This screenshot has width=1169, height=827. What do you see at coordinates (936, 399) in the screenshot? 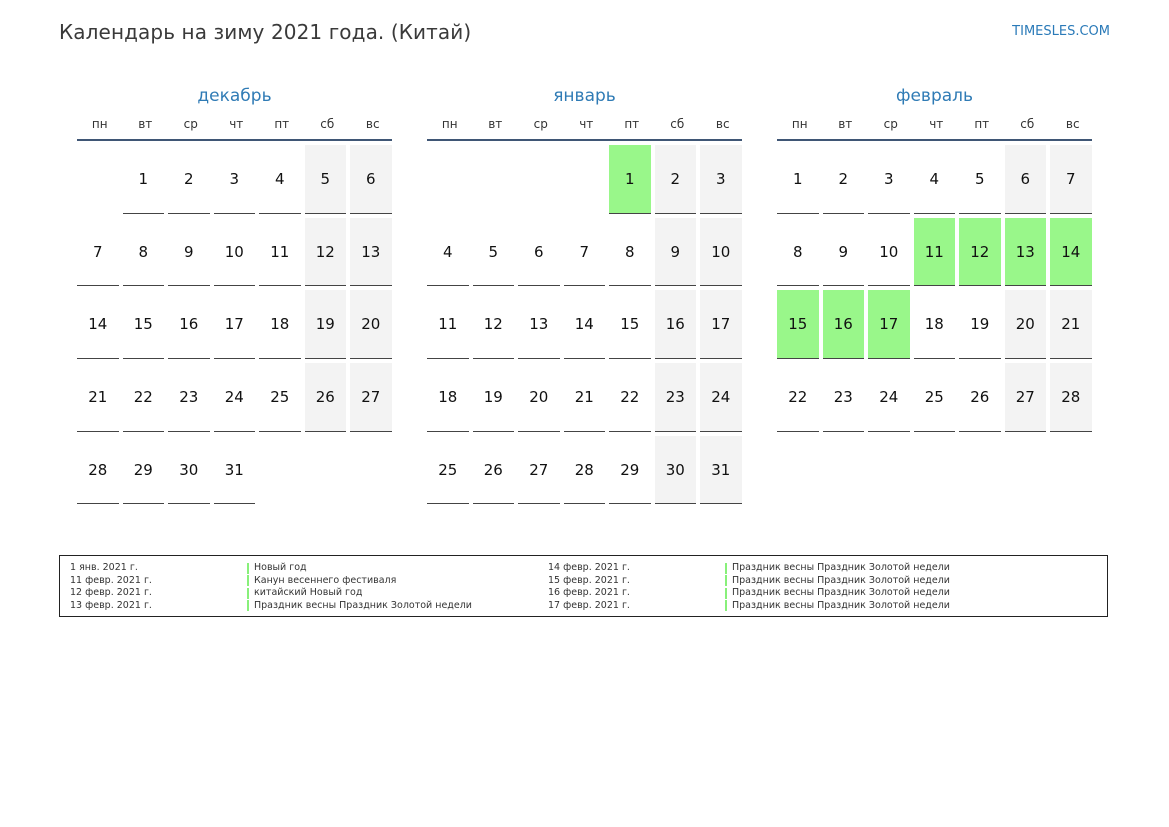
I see `day-cell: 25` at bounding box center [936, 399].